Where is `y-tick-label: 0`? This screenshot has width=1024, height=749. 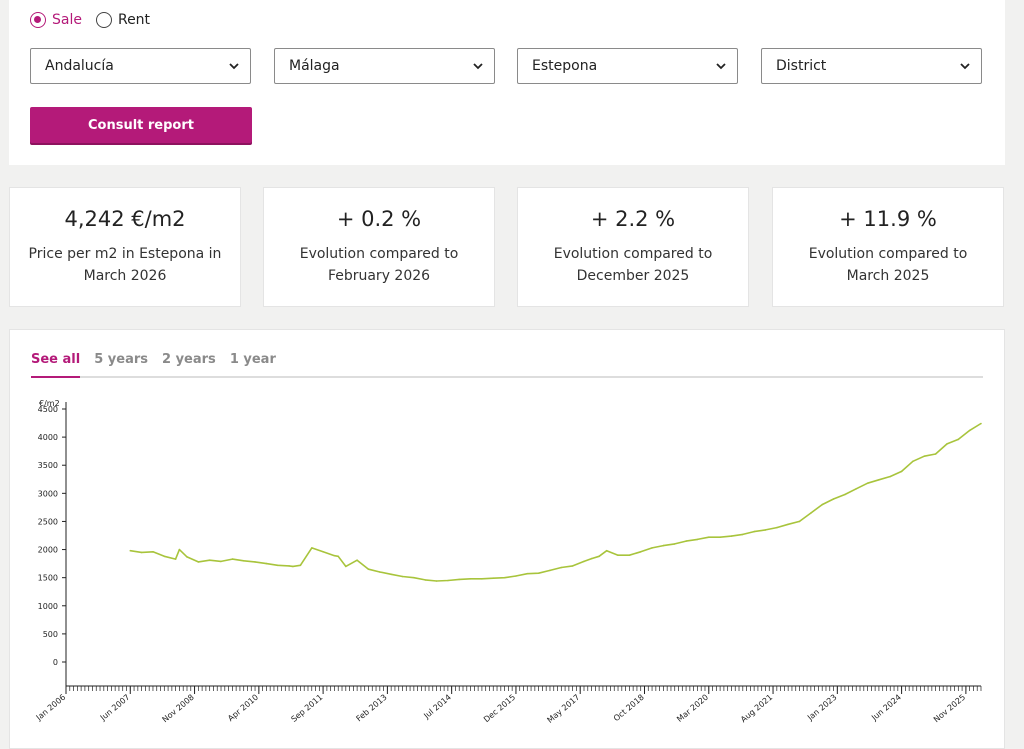 y-tick-label: 0 is located at coordinates (55, 662).